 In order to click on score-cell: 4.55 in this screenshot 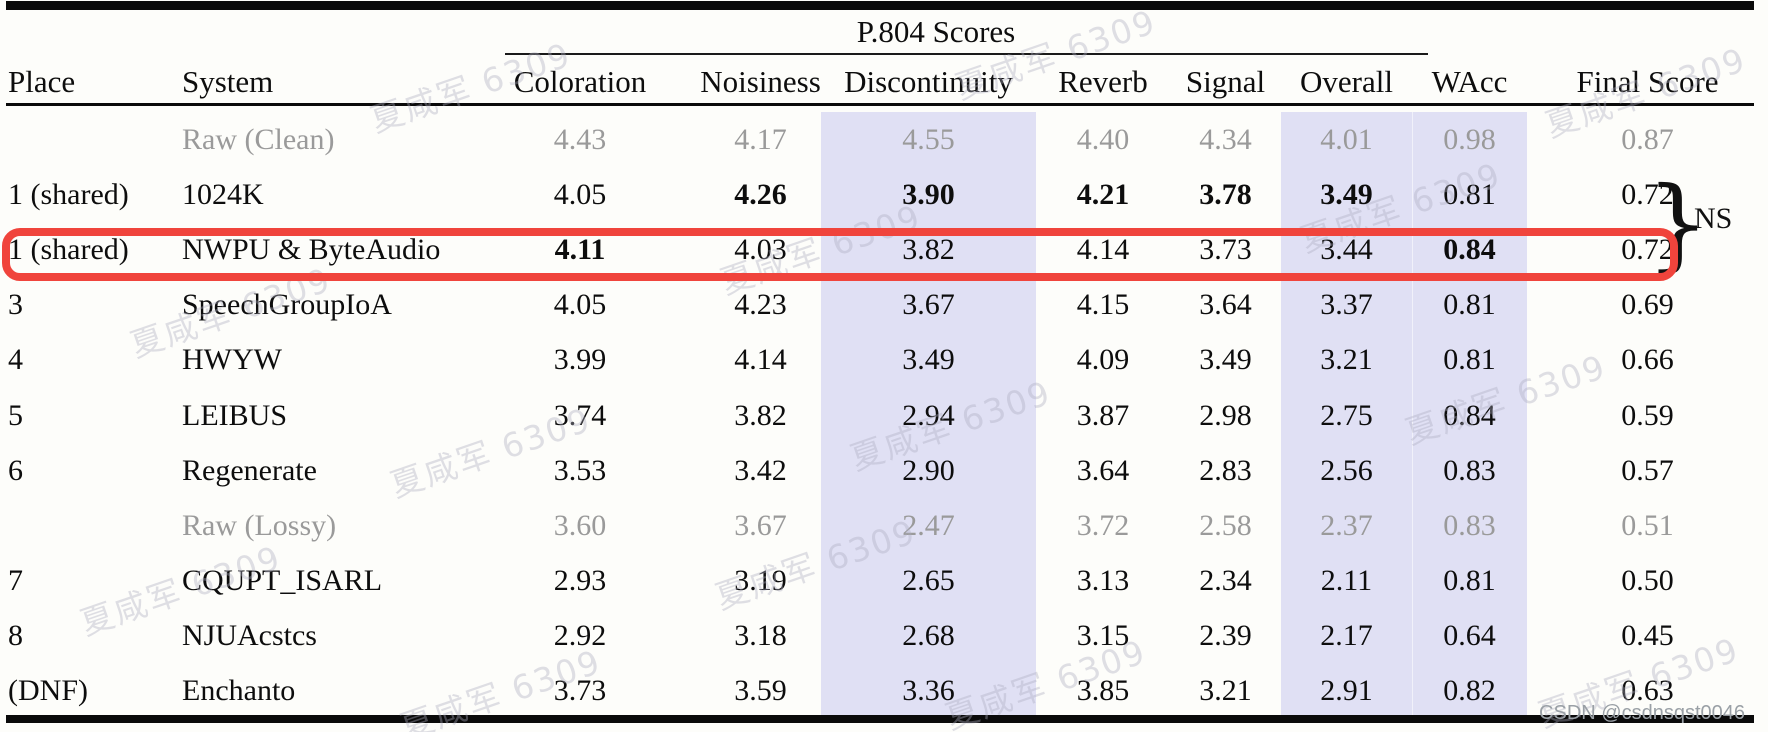, I will do `click(928, 140)`.